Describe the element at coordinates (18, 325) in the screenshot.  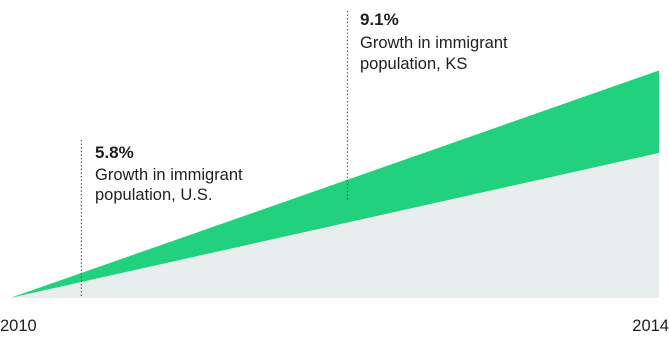
I see `x-axis-start-label: 2010` at that location.